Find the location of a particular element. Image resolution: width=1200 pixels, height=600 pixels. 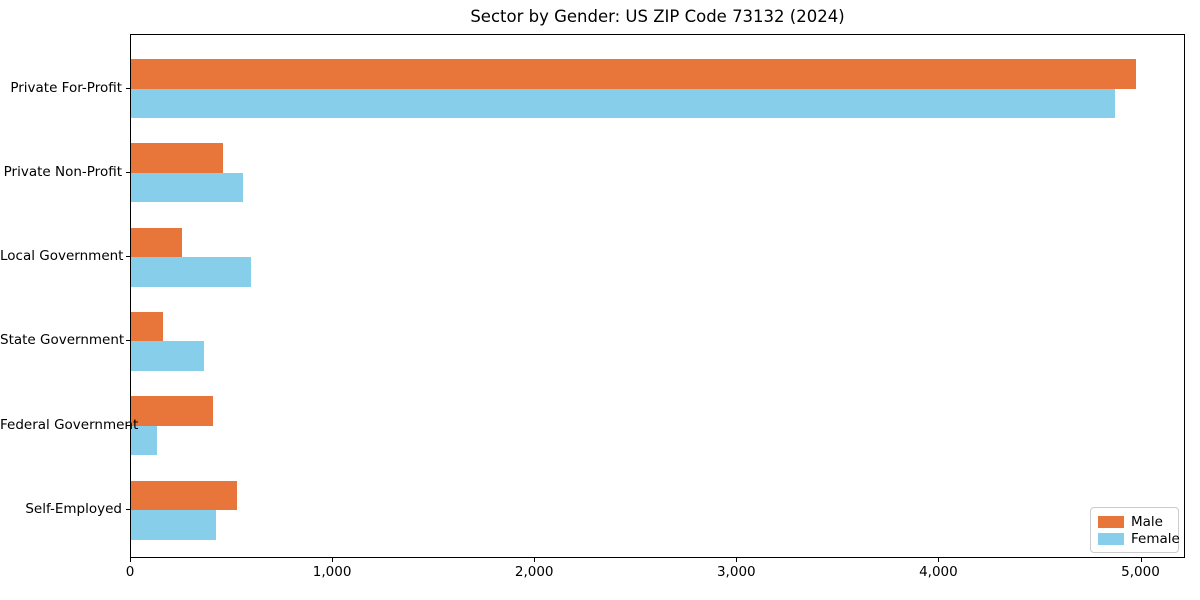

x-tick-label: 2,000 is located at coordinates (534, 572).